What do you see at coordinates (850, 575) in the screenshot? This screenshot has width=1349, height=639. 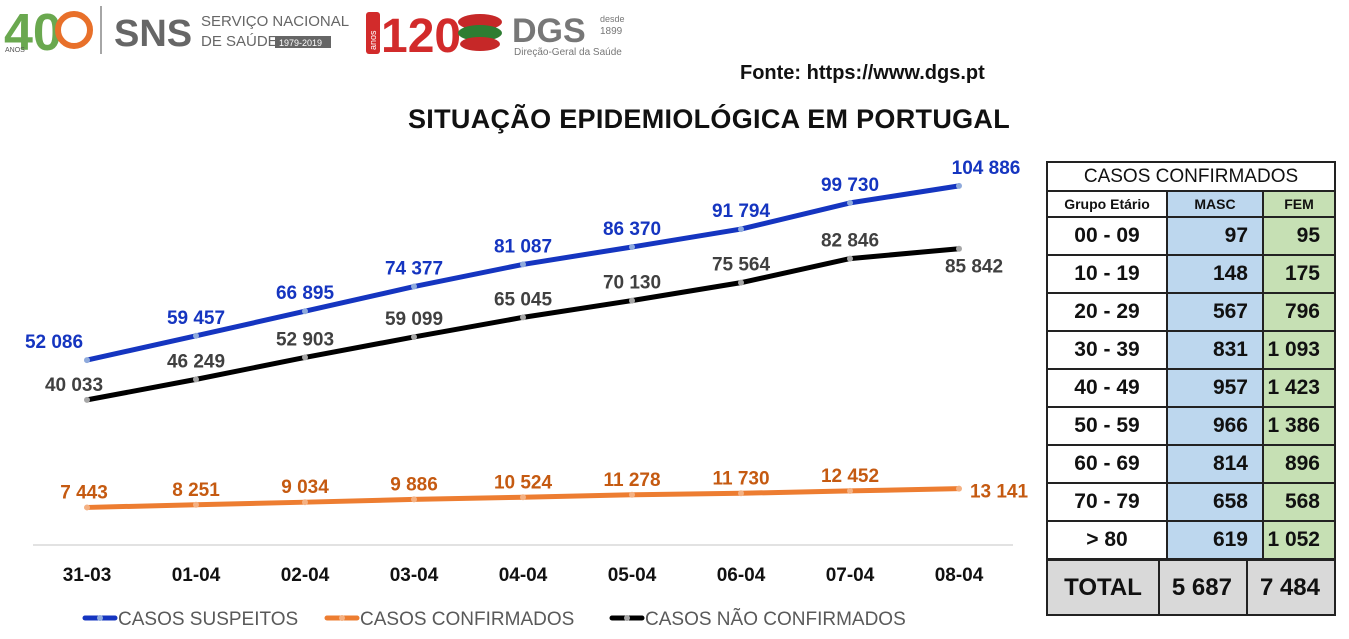 I see `x-tick-label: 07-04` at bounding box center [850, 575].